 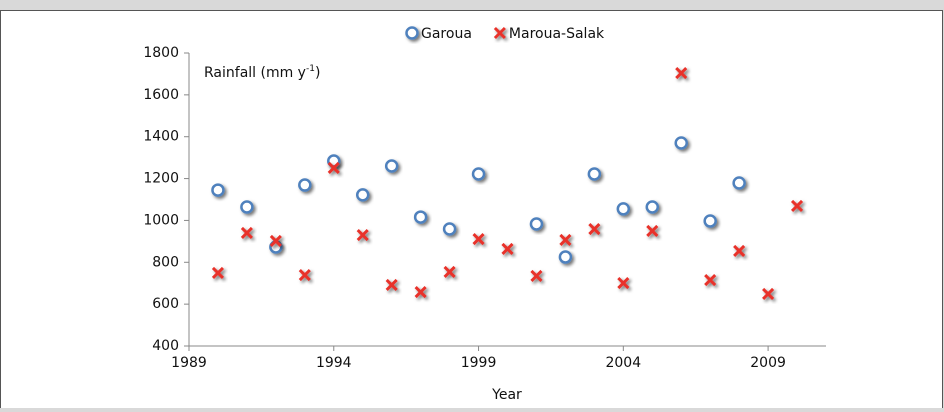 I want to click on y-tick-label: 1400, so click(x=161, y=137).